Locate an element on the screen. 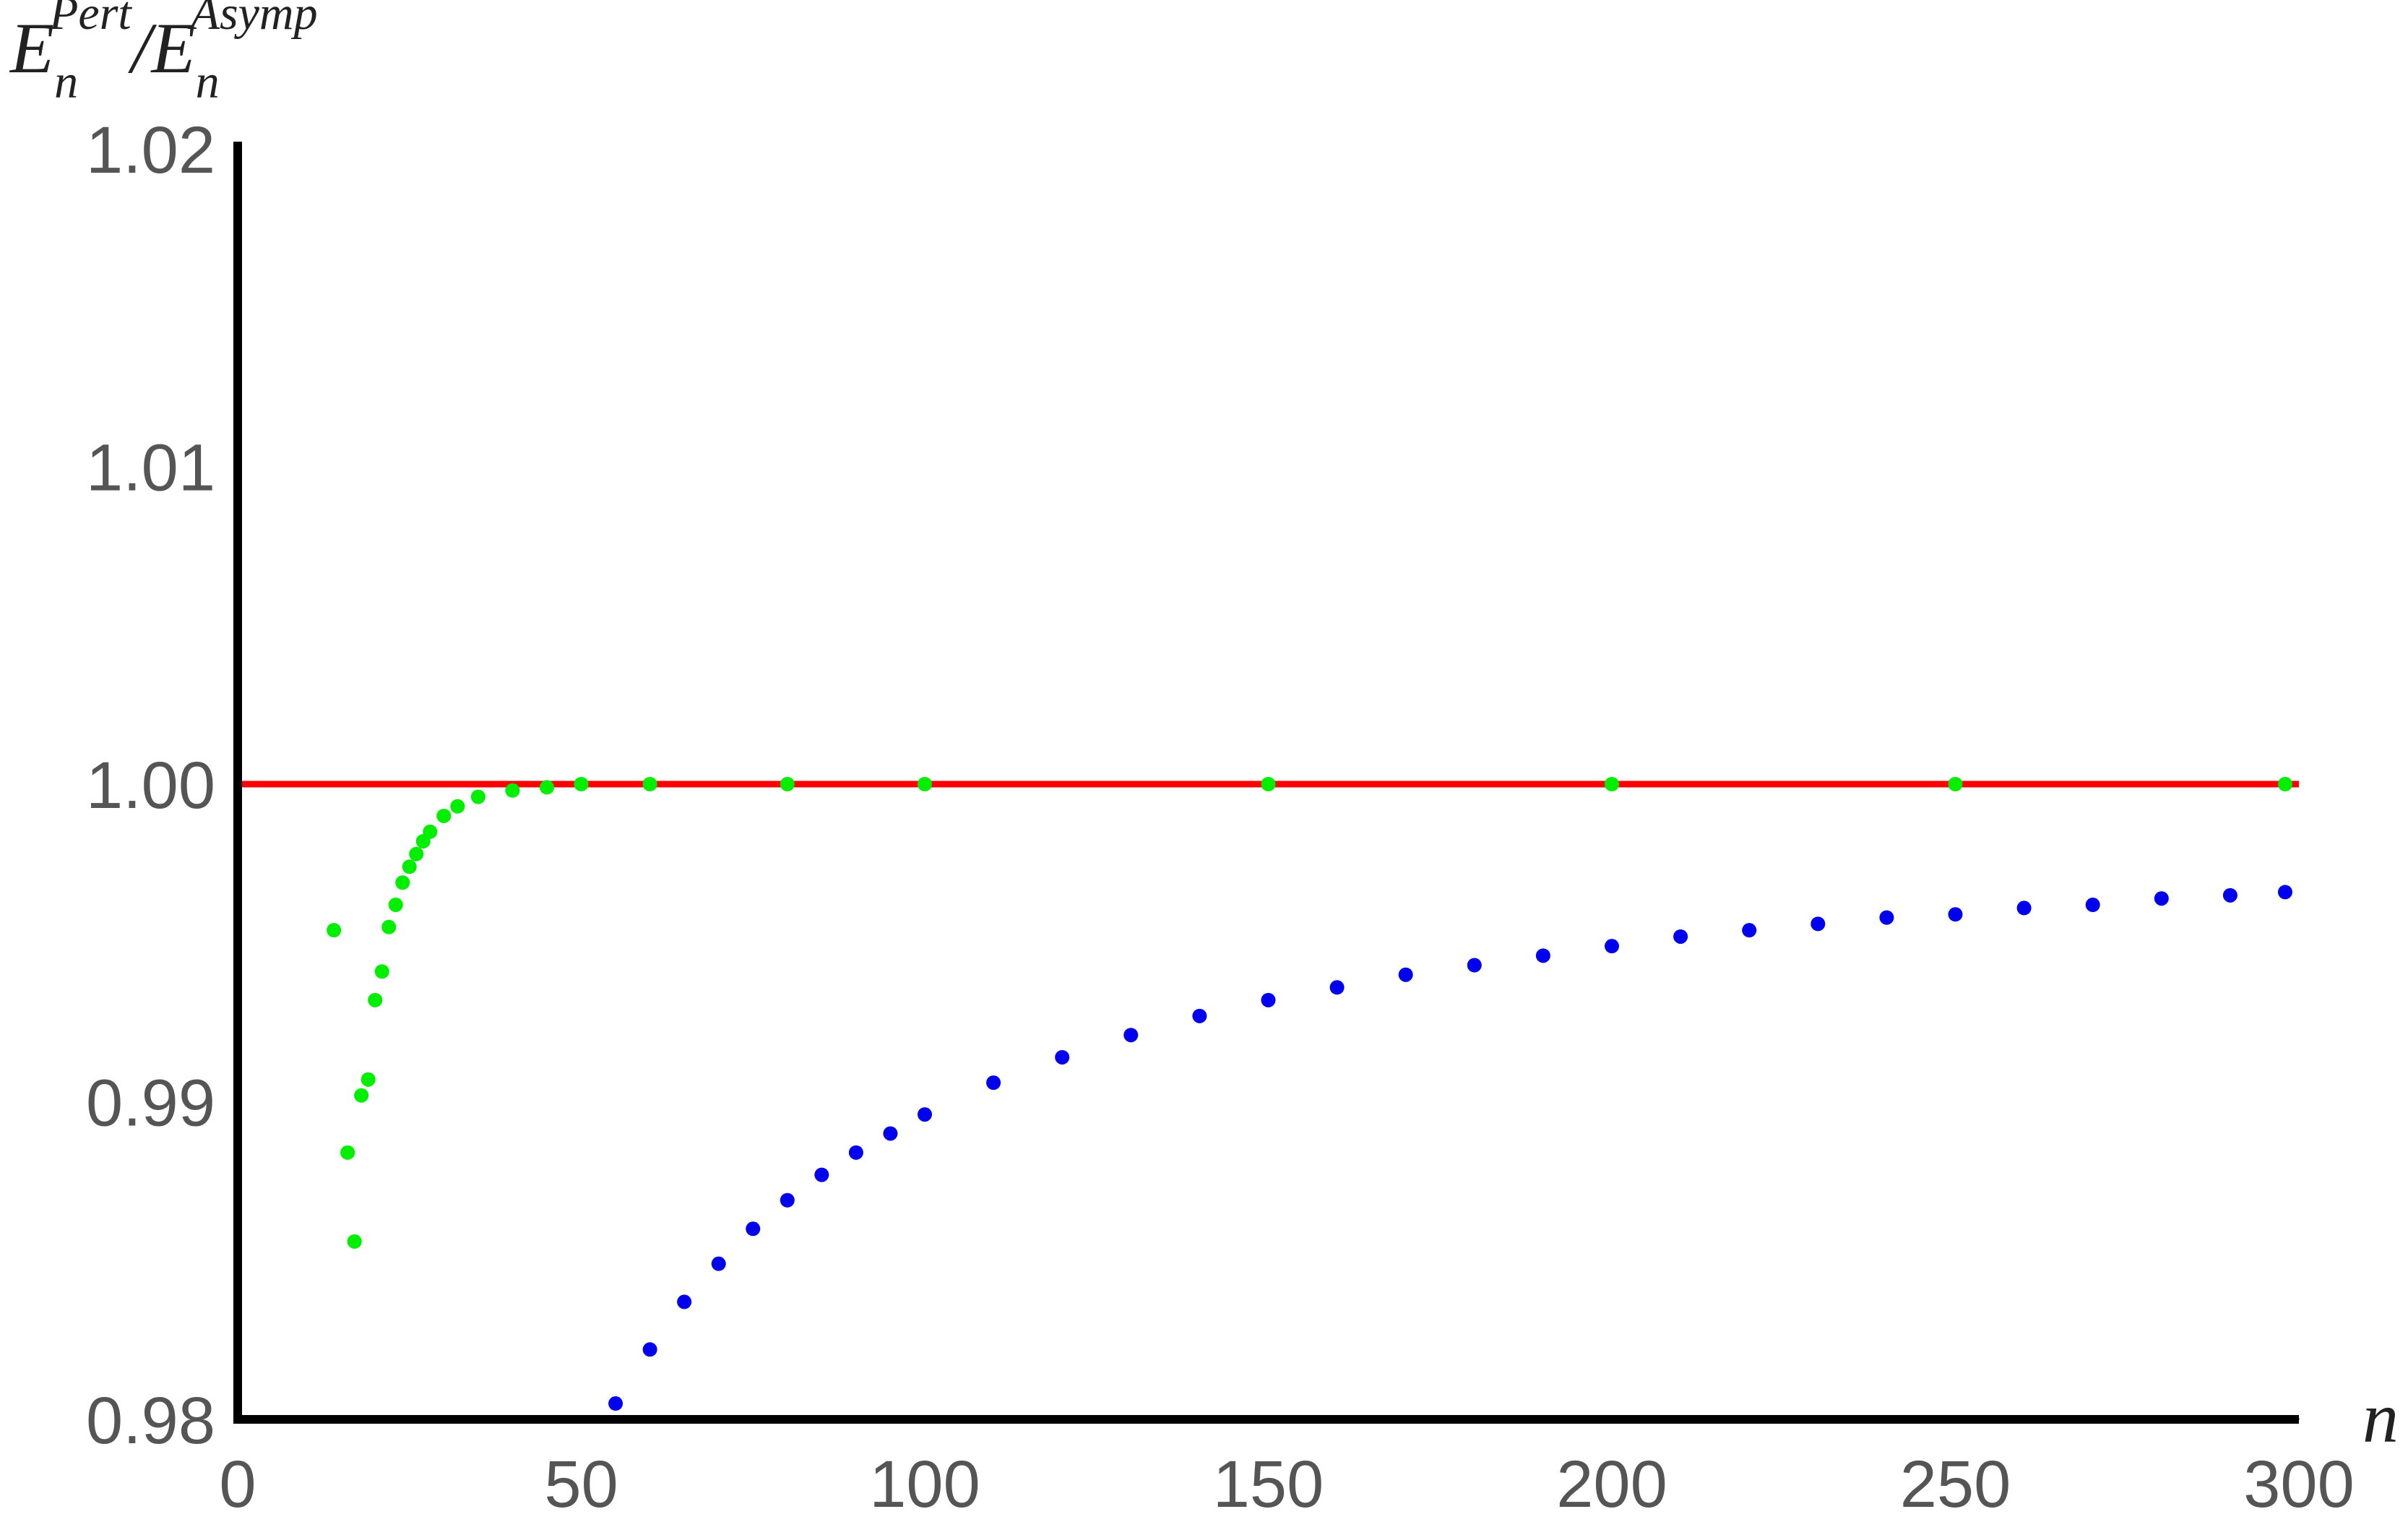  y-tick-label: 0.99 is located at coordinates (150, 1103).